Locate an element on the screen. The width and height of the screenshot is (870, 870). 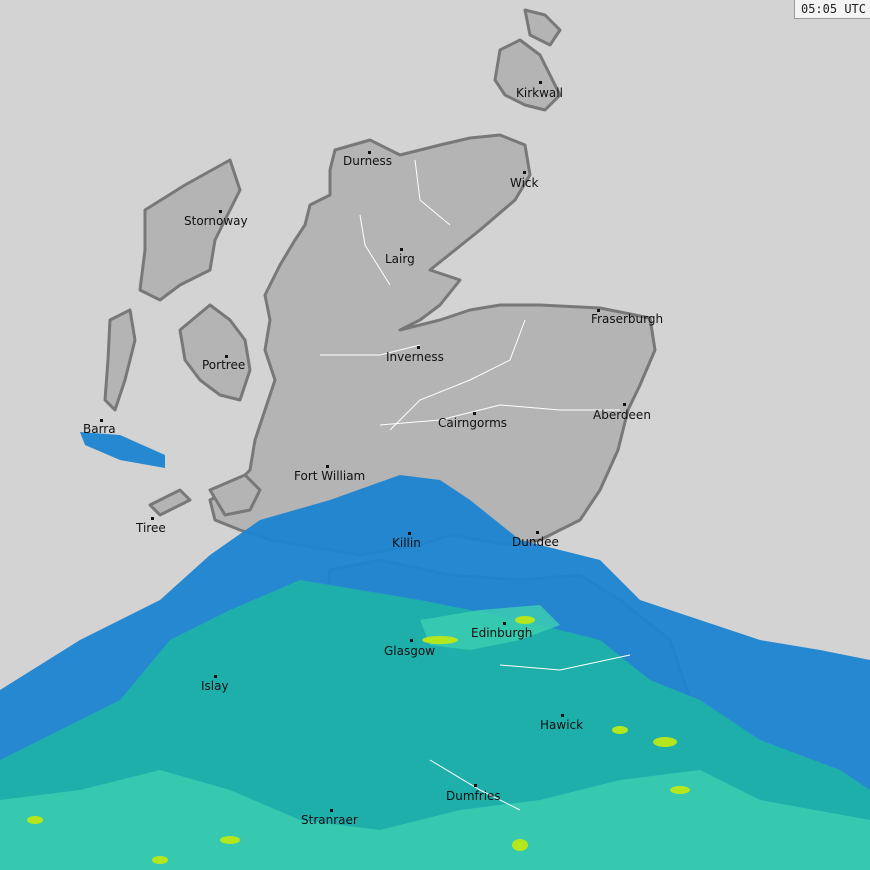
timestamp: 05:05 UTC is located at coordinates (831, 9).